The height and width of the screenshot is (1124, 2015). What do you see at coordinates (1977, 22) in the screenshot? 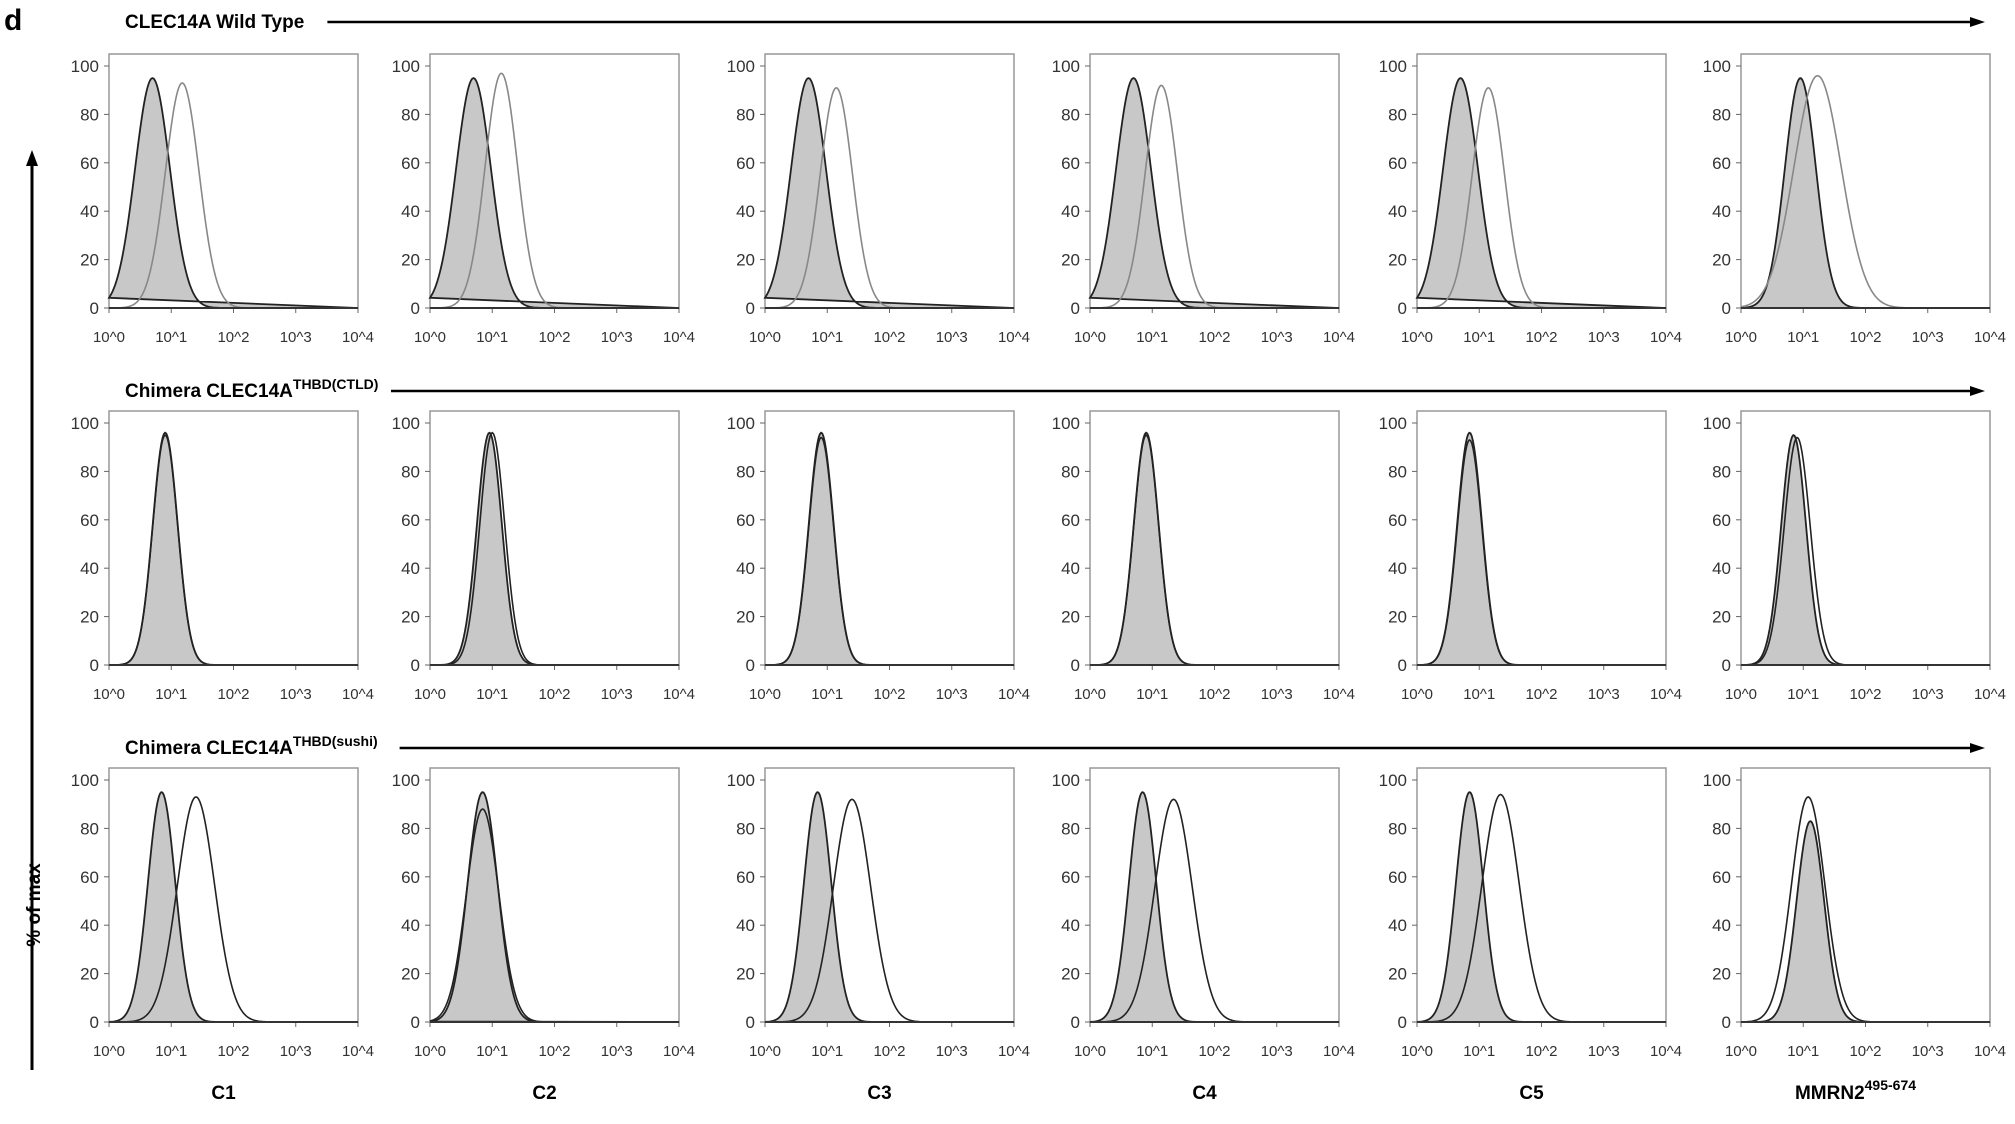
I see `arrow-head-icon` at bounding box center [1977, 22].